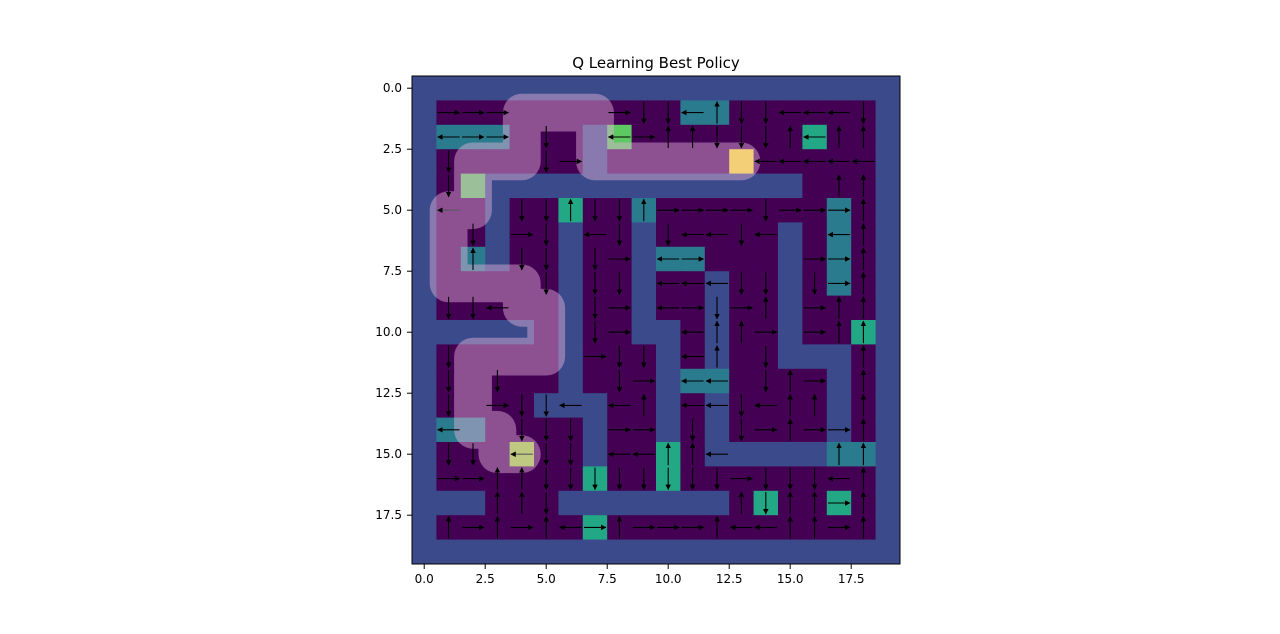 The image size is (1280, 634). I want to click on x-tick-label: 17.5, so click(851, 579).